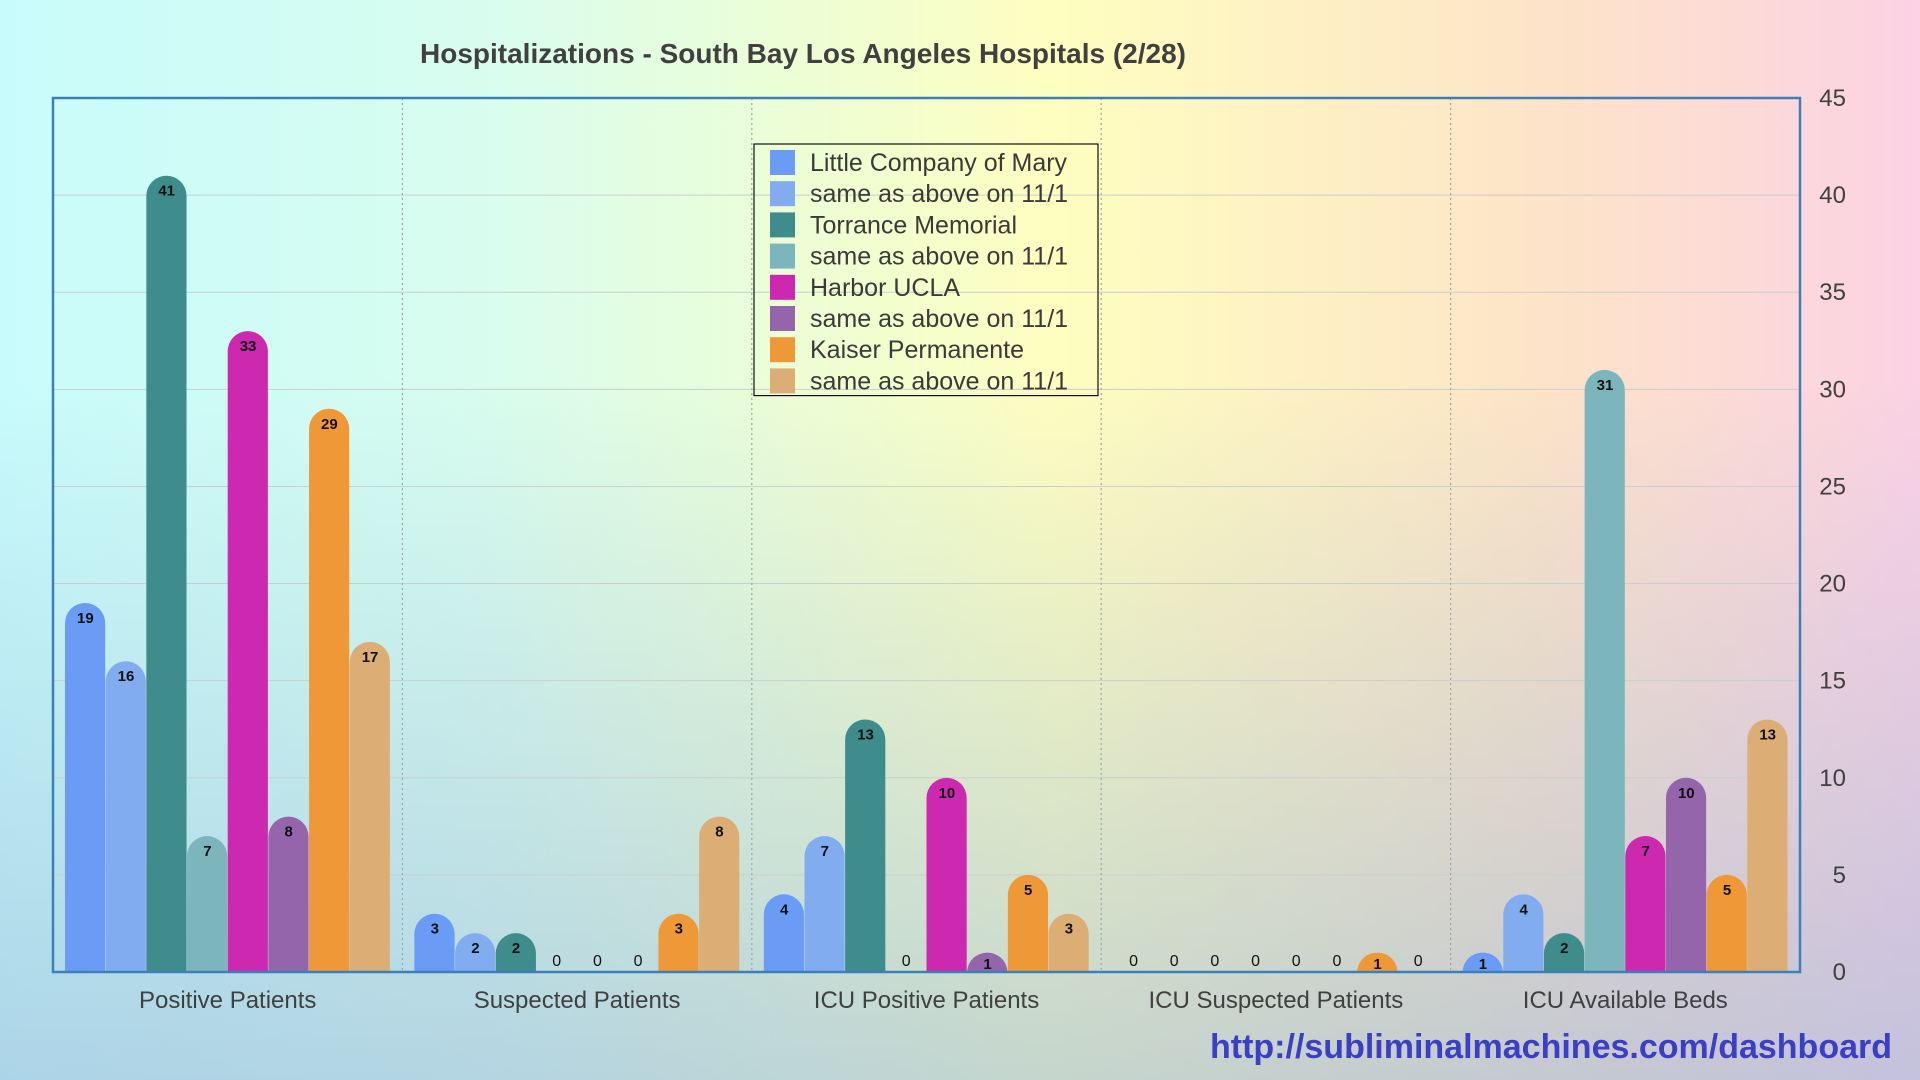  What do you see at coordinates (1832, 98) in the screenshot?
I see `y-tick-label: 45` at bounding box center [1832, 98].